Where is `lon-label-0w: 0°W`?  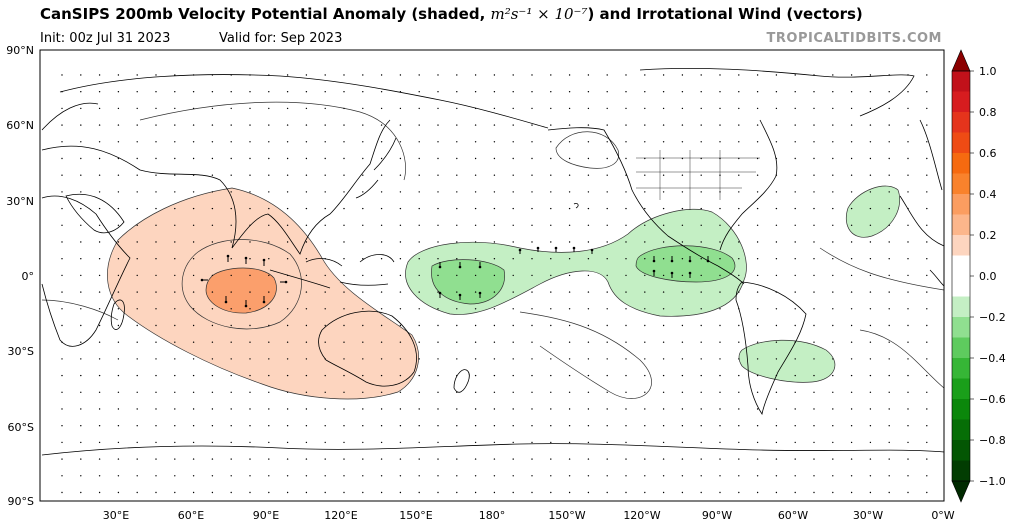
lon-label-0w: 0°W is located at coordinates (942, 515).